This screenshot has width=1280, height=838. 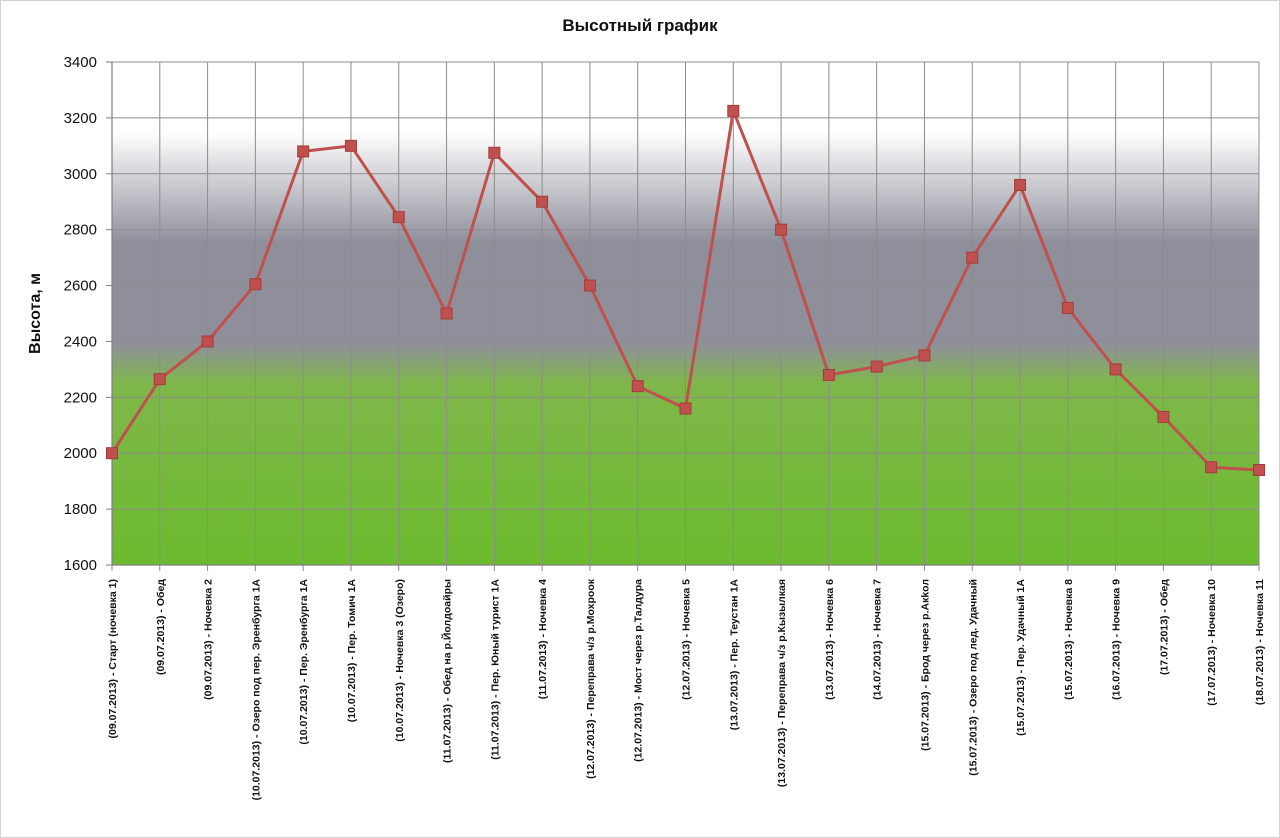 I want to click on y-tick-label: 1600, so click(x=80, y=565).